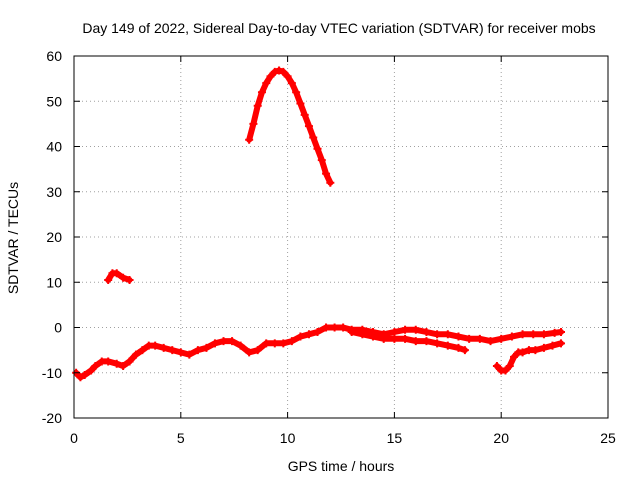  I want to click on x-tick-label: 15, so click(395, 438).